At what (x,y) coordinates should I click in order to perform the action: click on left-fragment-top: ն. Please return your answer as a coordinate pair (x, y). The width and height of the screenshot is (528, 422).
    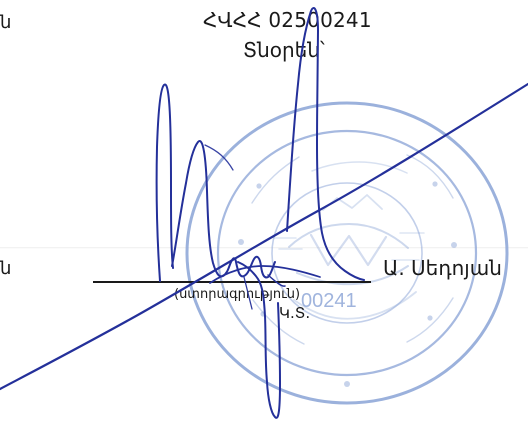
    Looking at the image, I should click on (6, 22).